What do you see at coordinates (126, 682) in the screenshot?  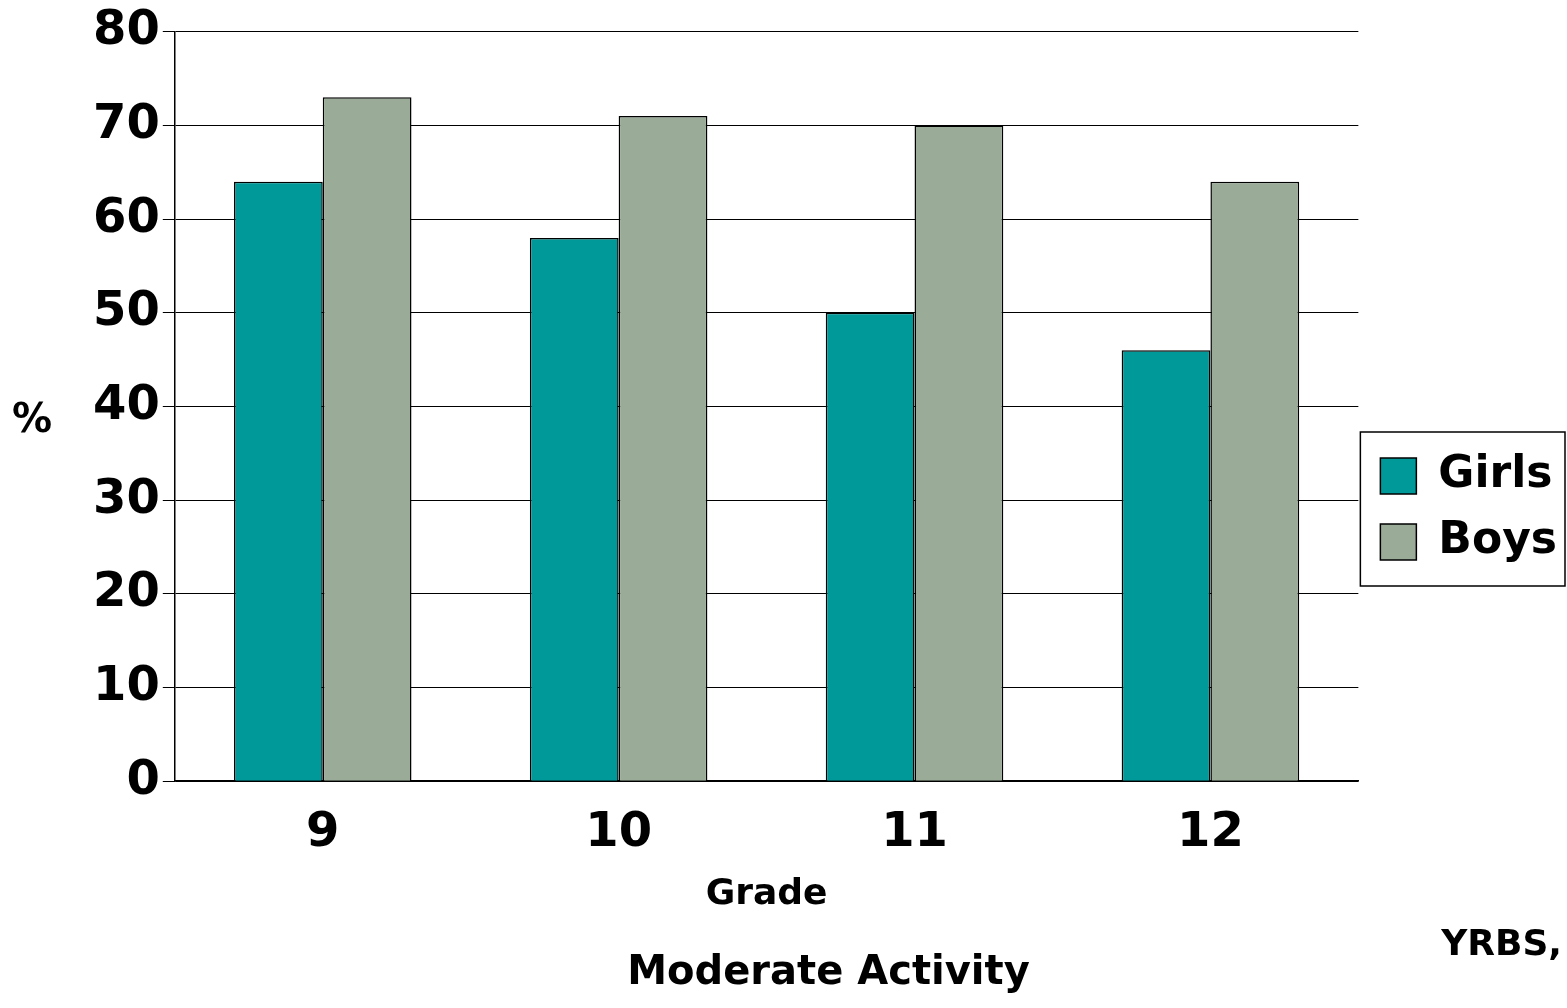 I see `y-tick-label: 10` at bounding box center [126, 682].